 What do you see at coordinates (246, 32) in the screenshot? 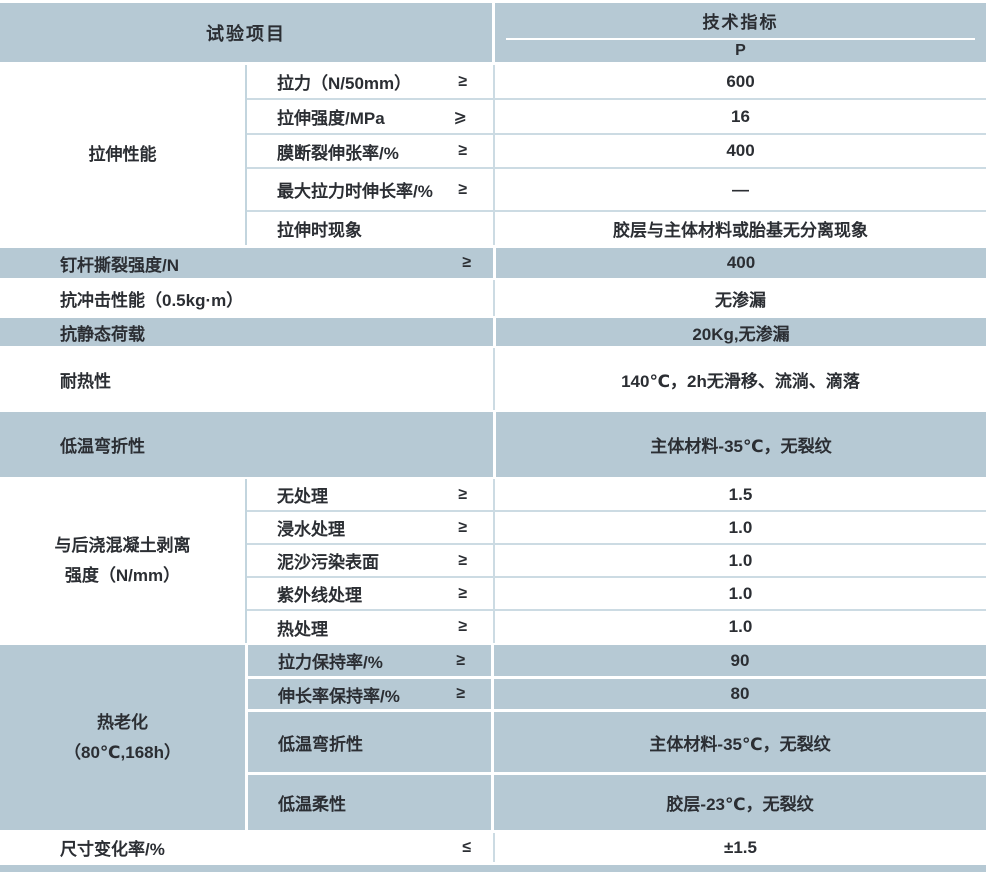
I see `header-test-item: 试验项目` at bounding box center [246, 32].